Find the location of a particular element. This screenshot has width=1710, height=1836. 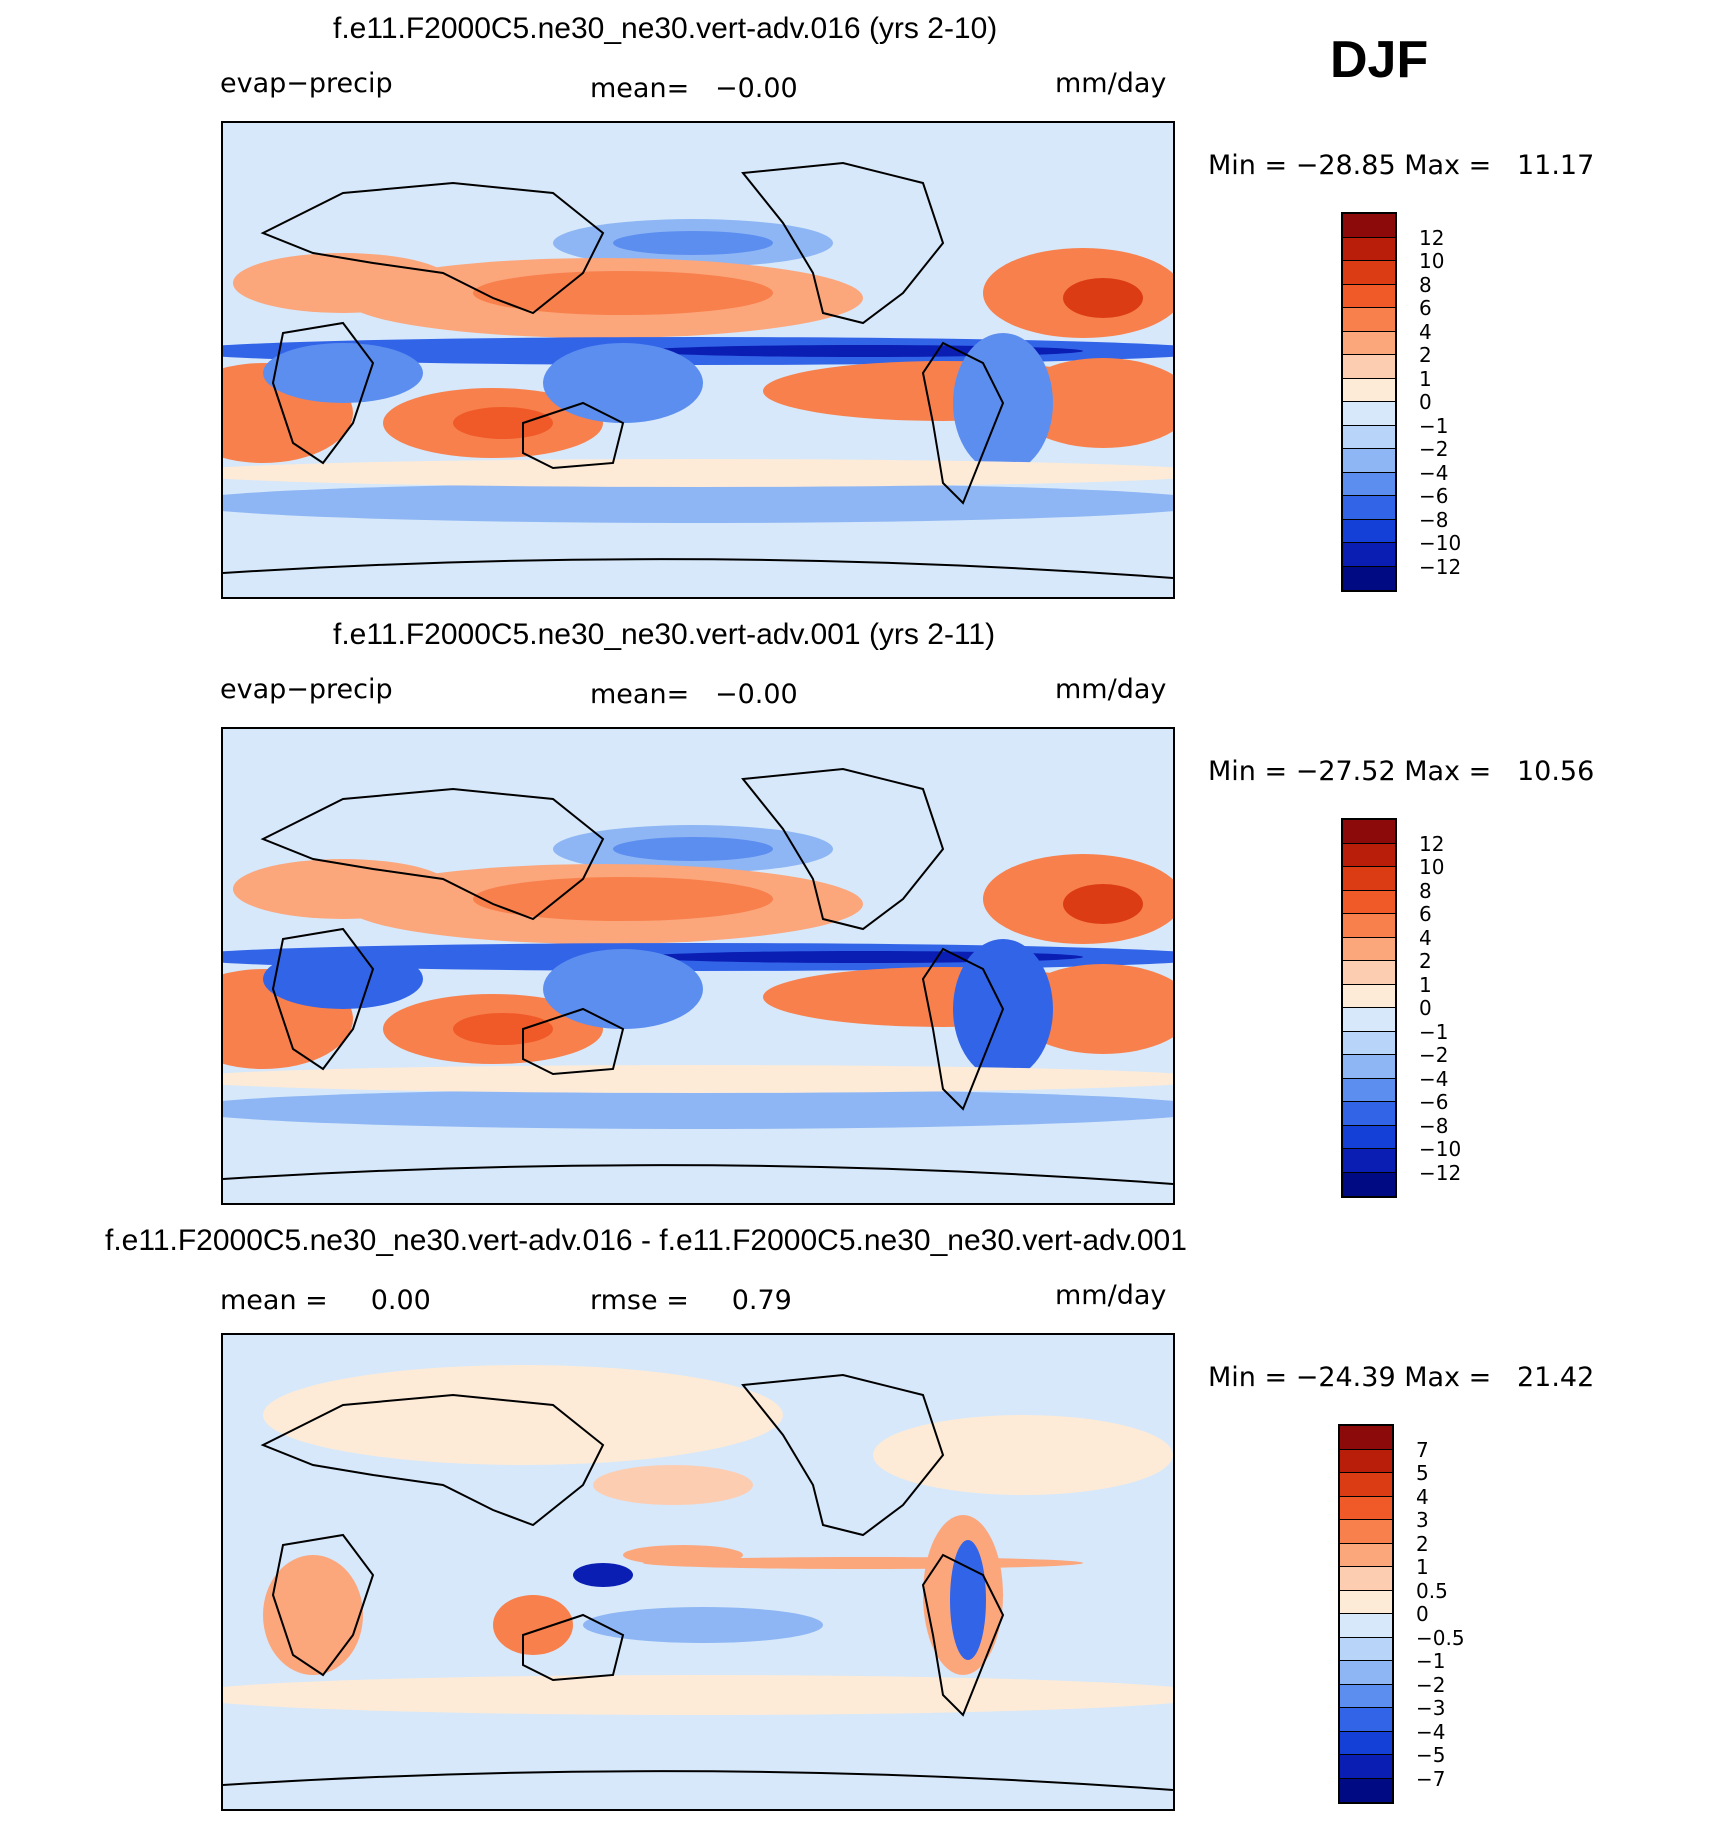

panel-minmax: Min = −24.39 Max = 21.42 is located at coordinates (1401, 1377).